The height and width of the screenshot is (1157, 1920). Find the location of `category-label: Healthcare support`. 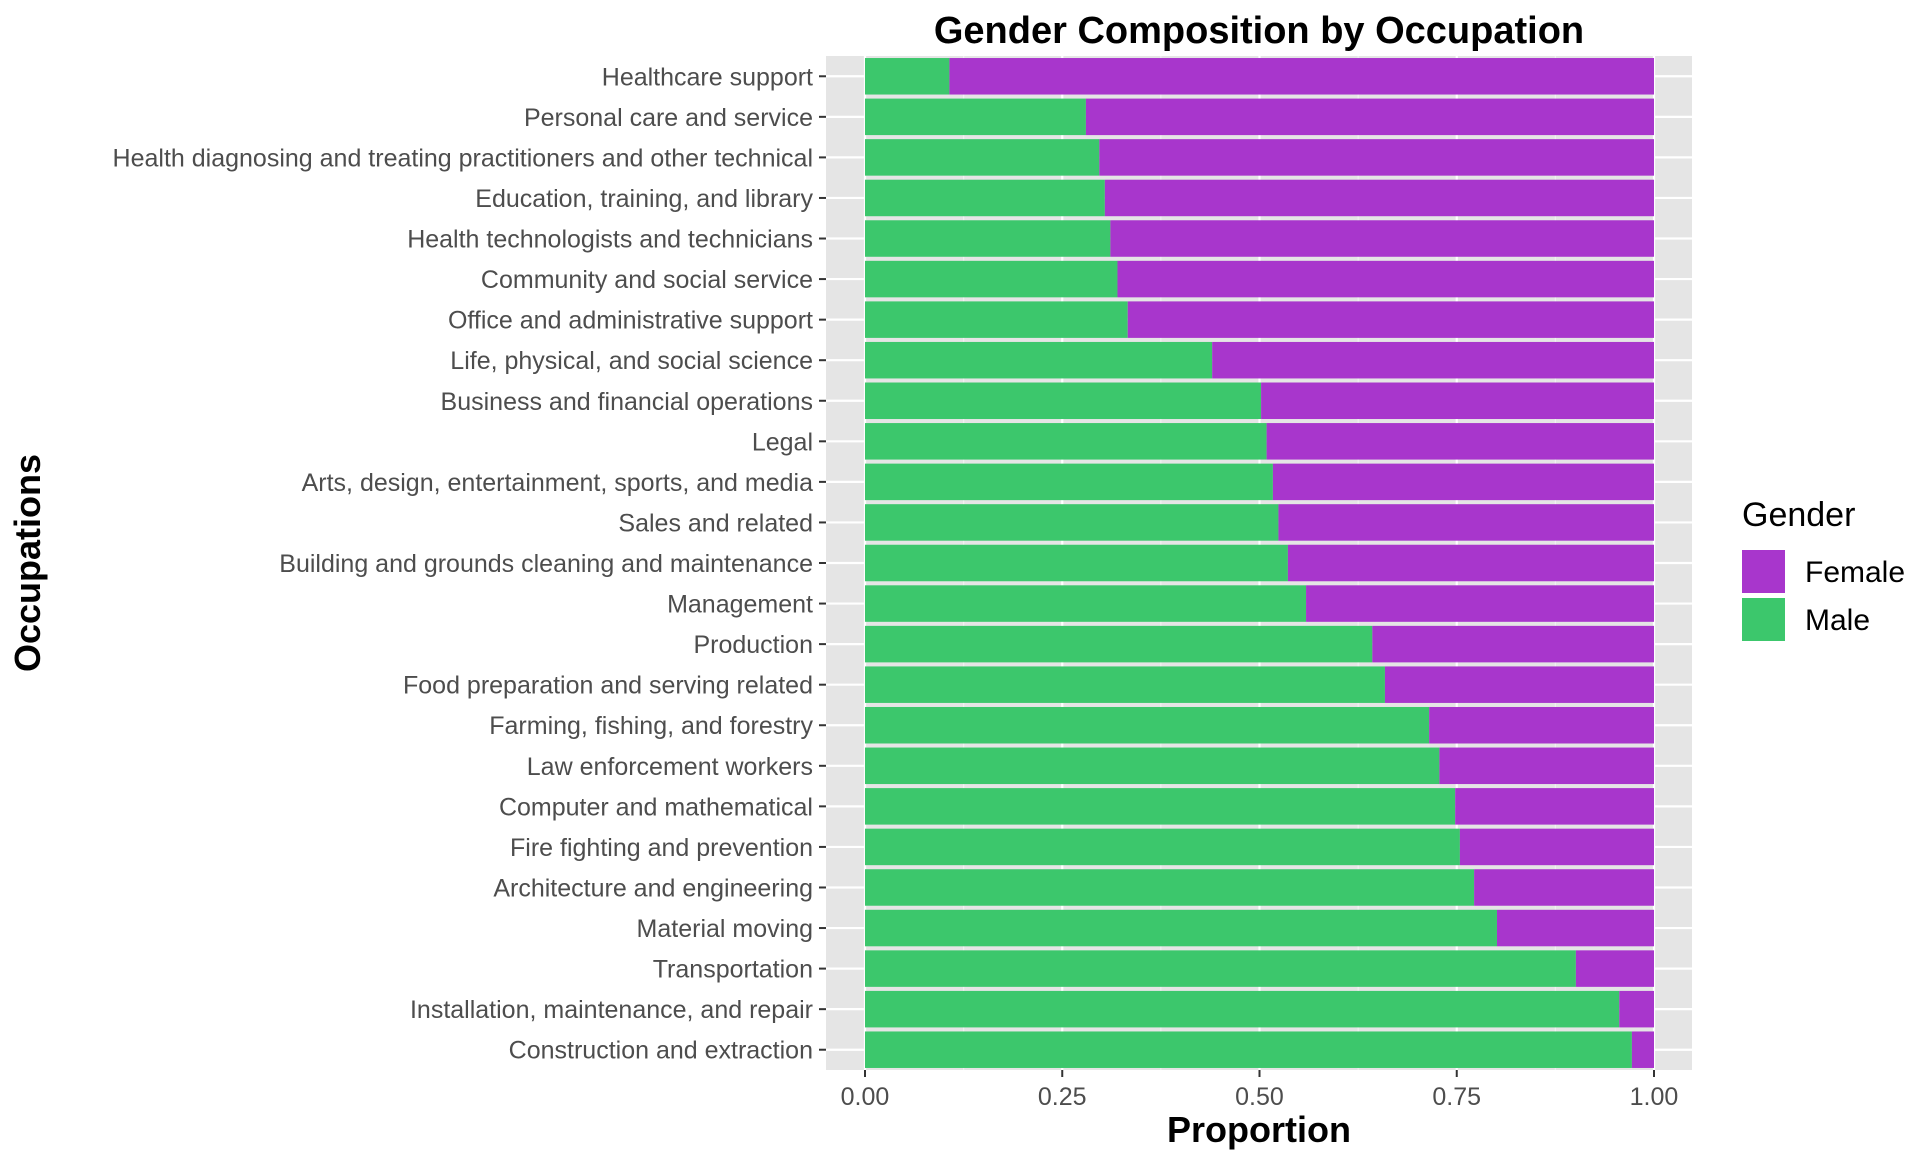

category-label: Healthcare support is located at coordinates (707, 77).